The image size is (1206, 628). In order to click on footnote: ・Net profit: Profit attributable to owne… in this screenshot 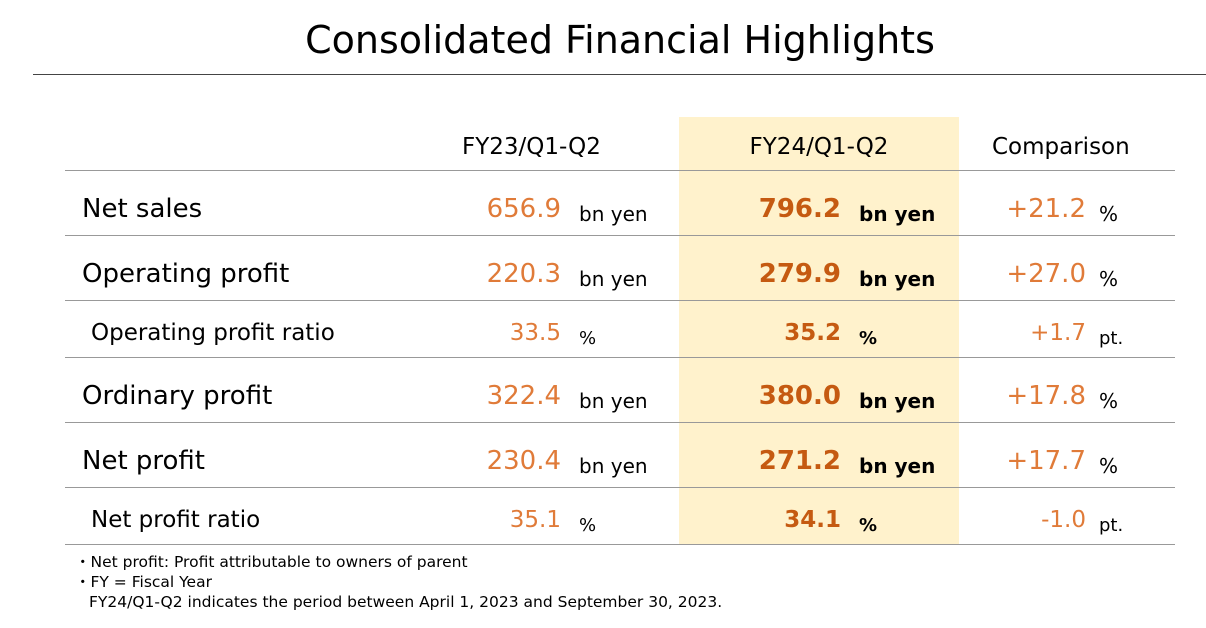, I will do `click(271, 562)`.